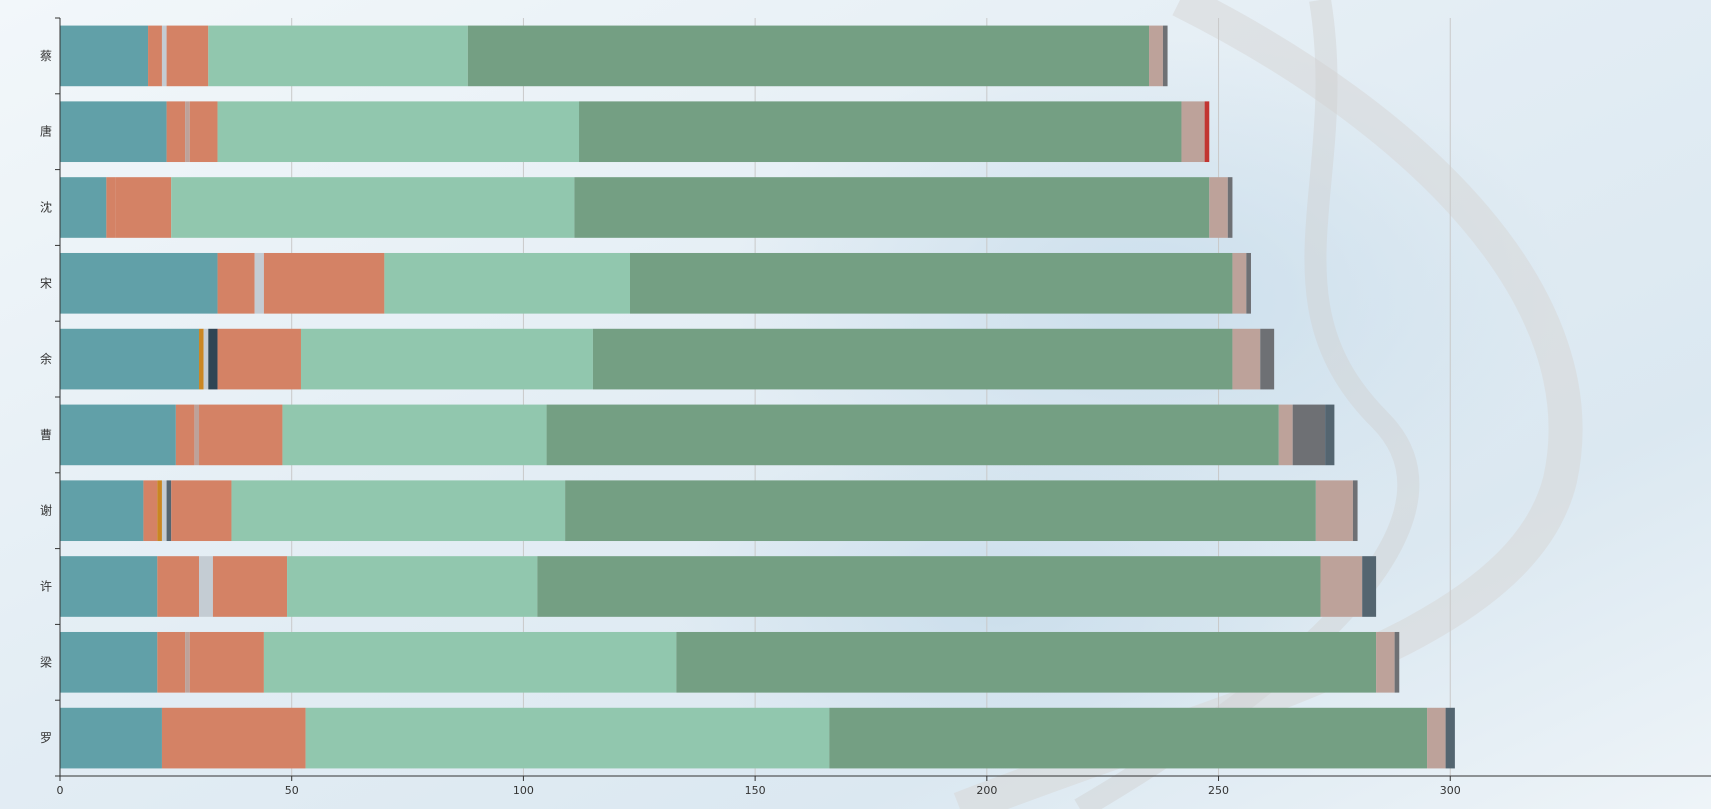 The image size is (1711, 809). I want to click on bar-segment-宋-0, so click(139, 283).